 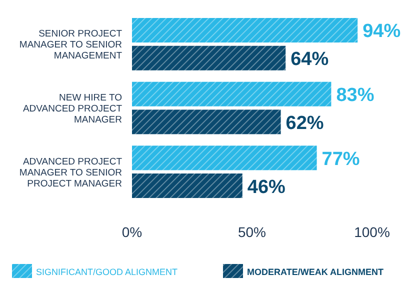 What do you see at coordinates (372, 232) in the screenshot?
I see `x-tick-label: 100%` at bounding box center [372, 232].